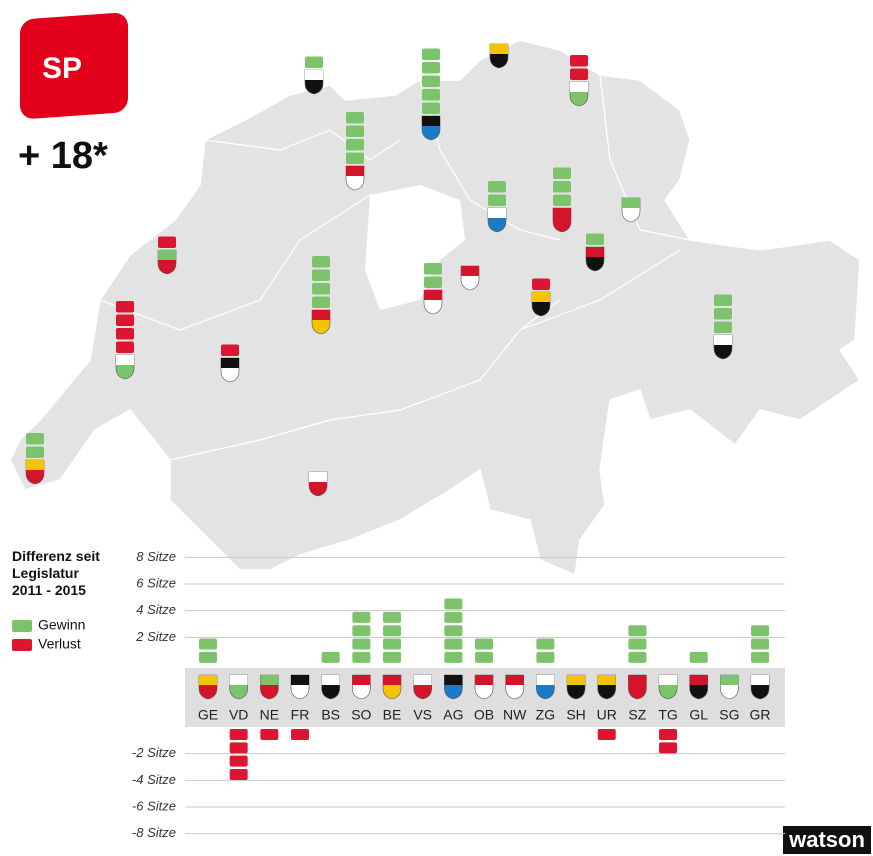 This screenshot has width=873, height=856. What do you see at coordinates (515, 715) in the screenshot?
I see `x-tick-label: NW` at bounding box center [515, 715].